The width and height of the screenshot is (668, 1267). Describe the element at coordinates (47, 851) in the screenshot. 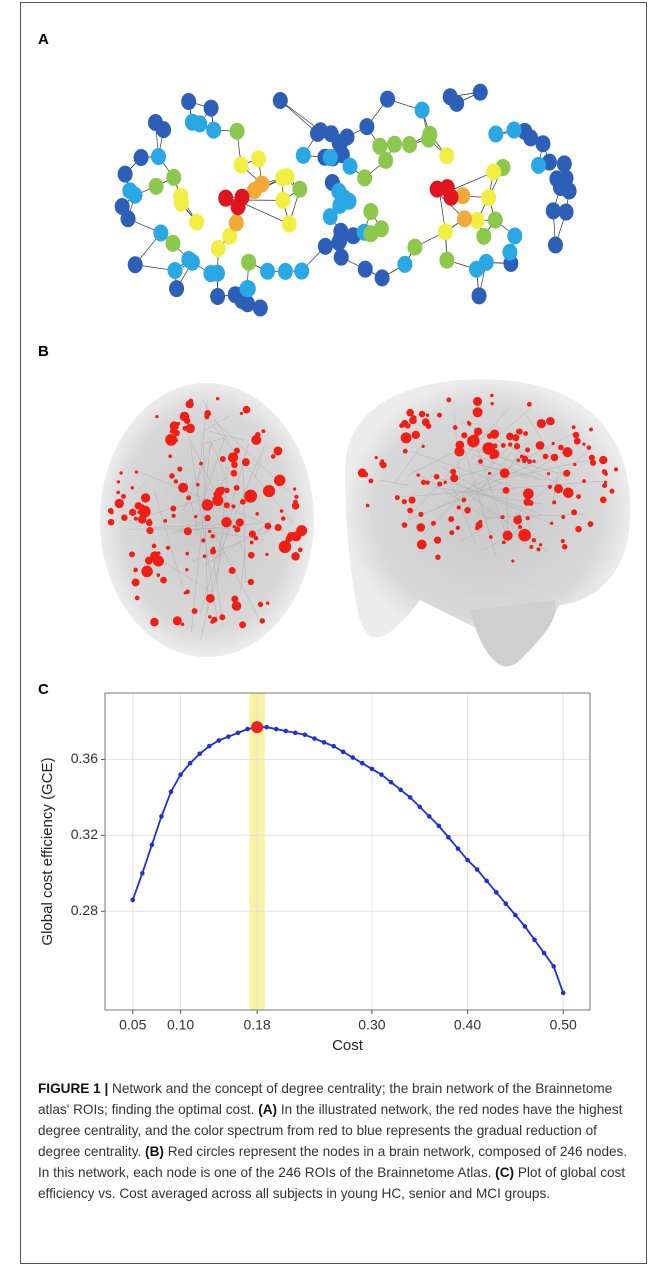

I see `y-axis-label: Global cost efficiency (GCE)` at that location.